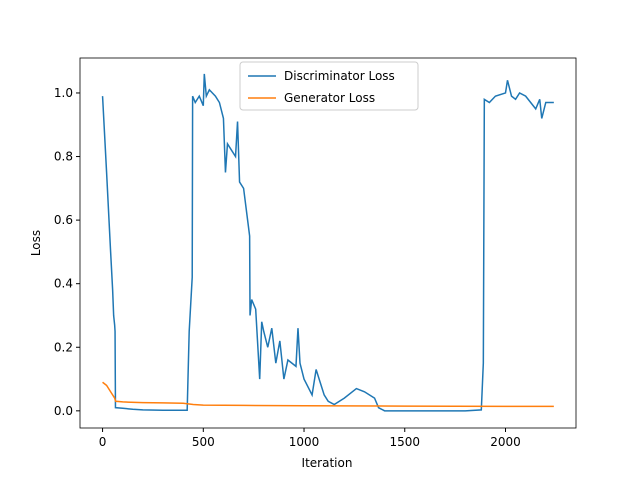 The height and width of the screenshot is (484, 640). I want to click on y-tick-label: 0.8, so click(63, 157).